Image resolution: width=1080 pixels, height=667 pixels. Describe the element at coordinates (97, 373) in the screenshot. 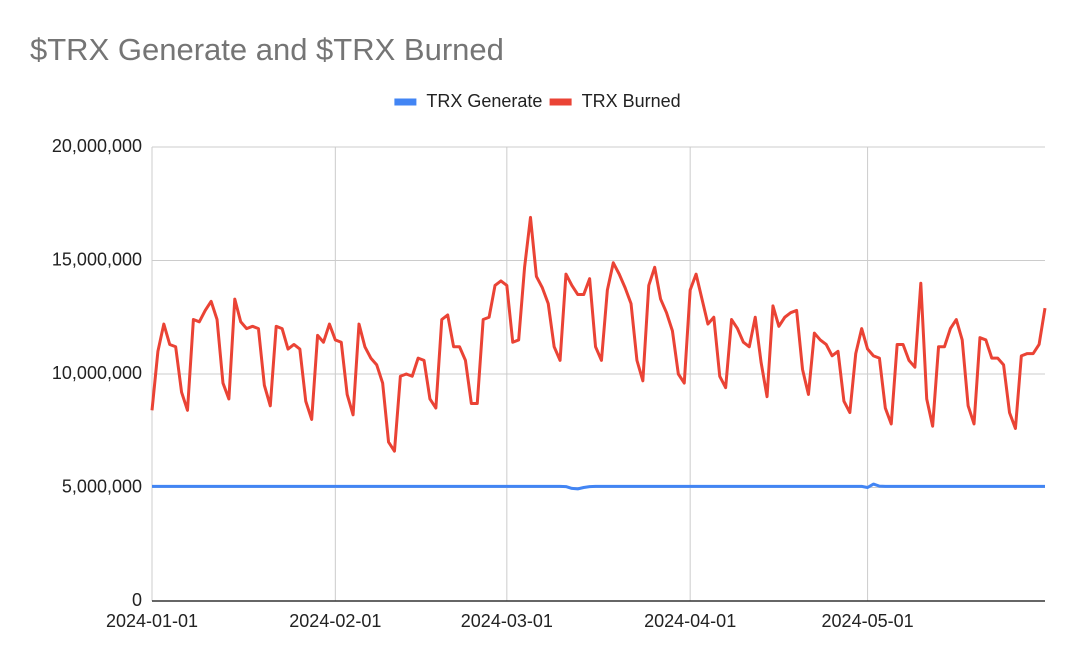

I see `y-tick-label: 10,000,000` at that location.